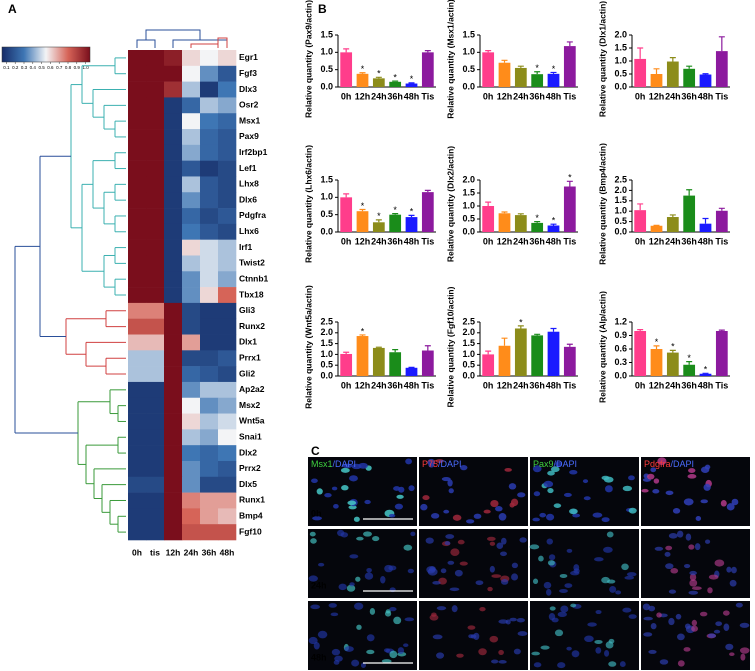 Image resolution: width=755 pixels, height=671 pixels. Describe the element at coordinates (250, 120) in the screenshot. I see `row-label: Msx1` at that location.